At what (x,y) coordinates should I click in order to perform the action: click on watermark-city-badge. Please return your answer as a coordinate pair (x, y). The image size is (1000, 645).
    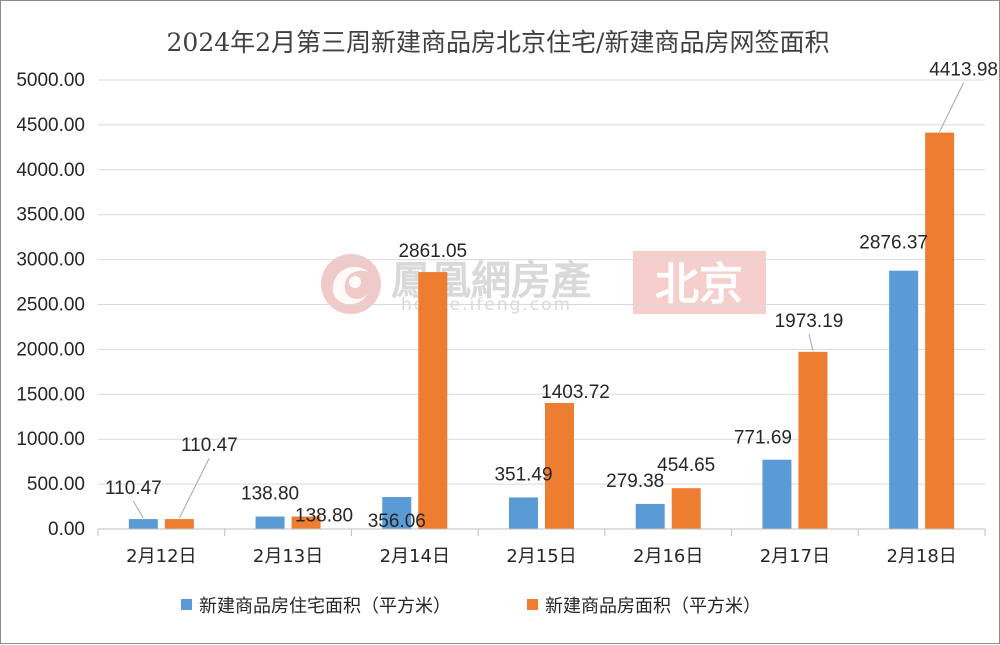
    Looking at the image, I should click on (699, 282).